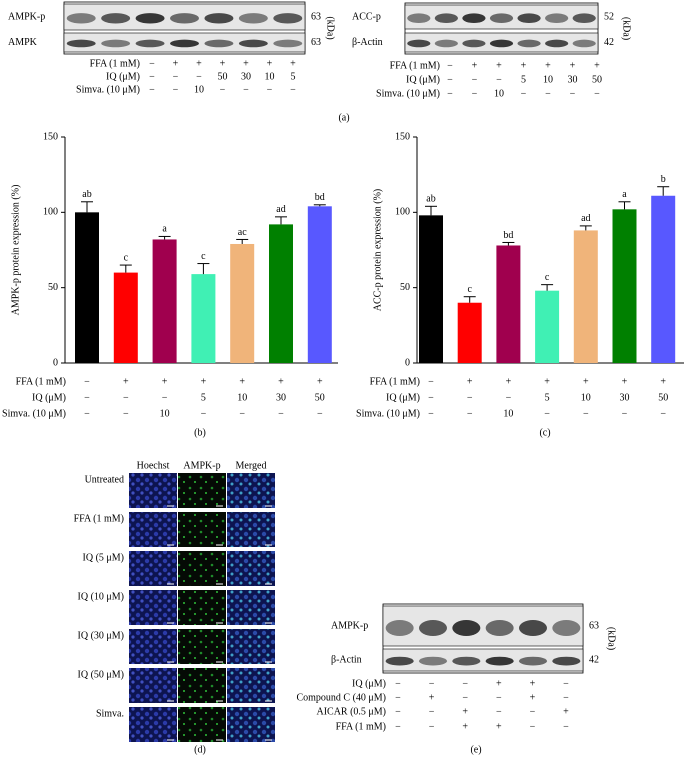  What do you see at coordinates (573, 79) in the screenshot?
I see `treatment-value: 30` at bounding box center [573, 79].